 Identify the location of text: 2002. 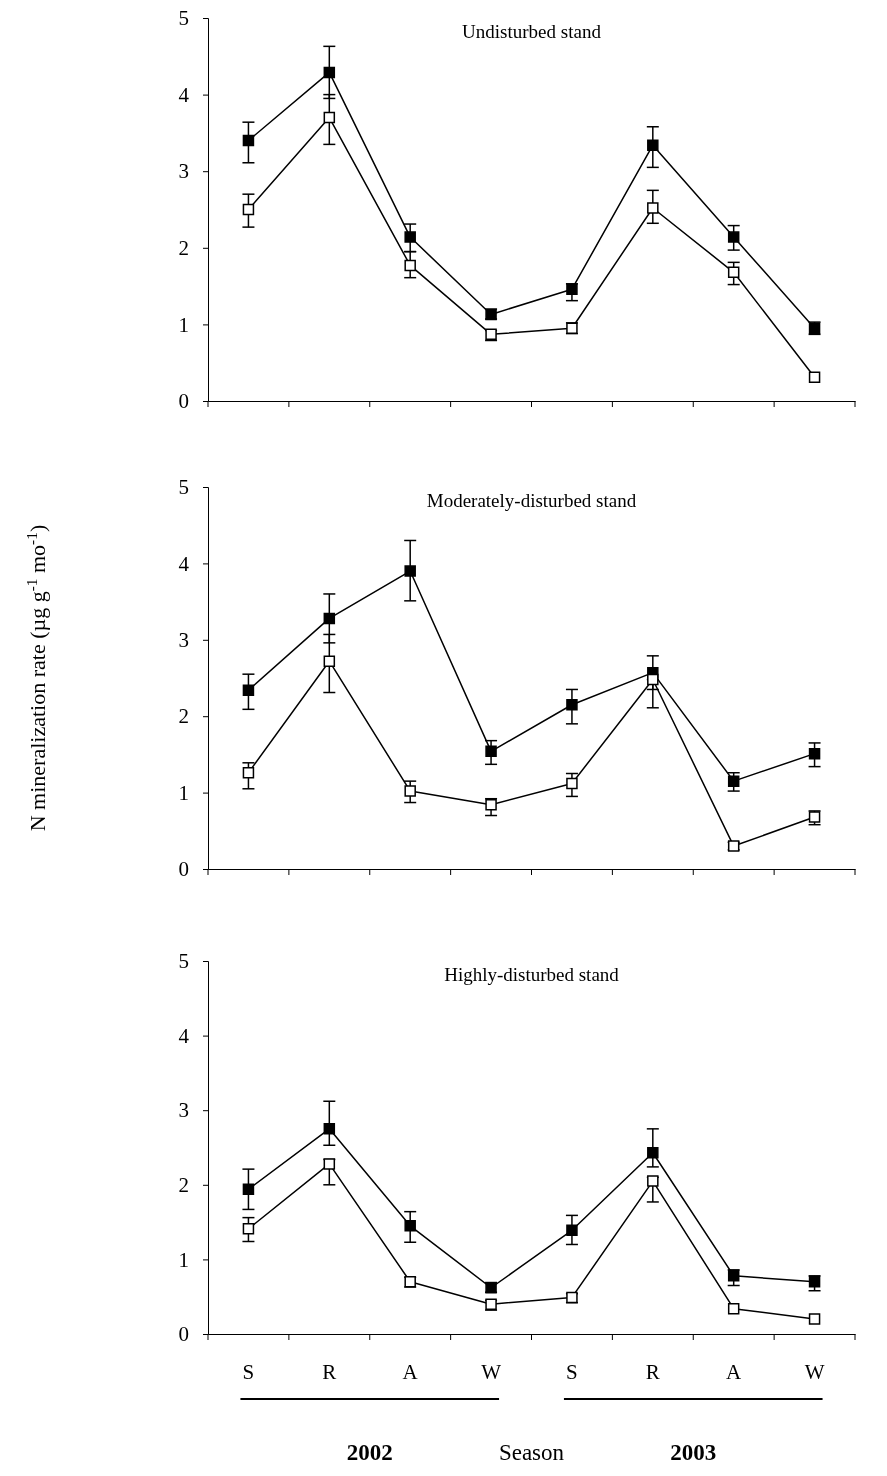
(369, 1452).